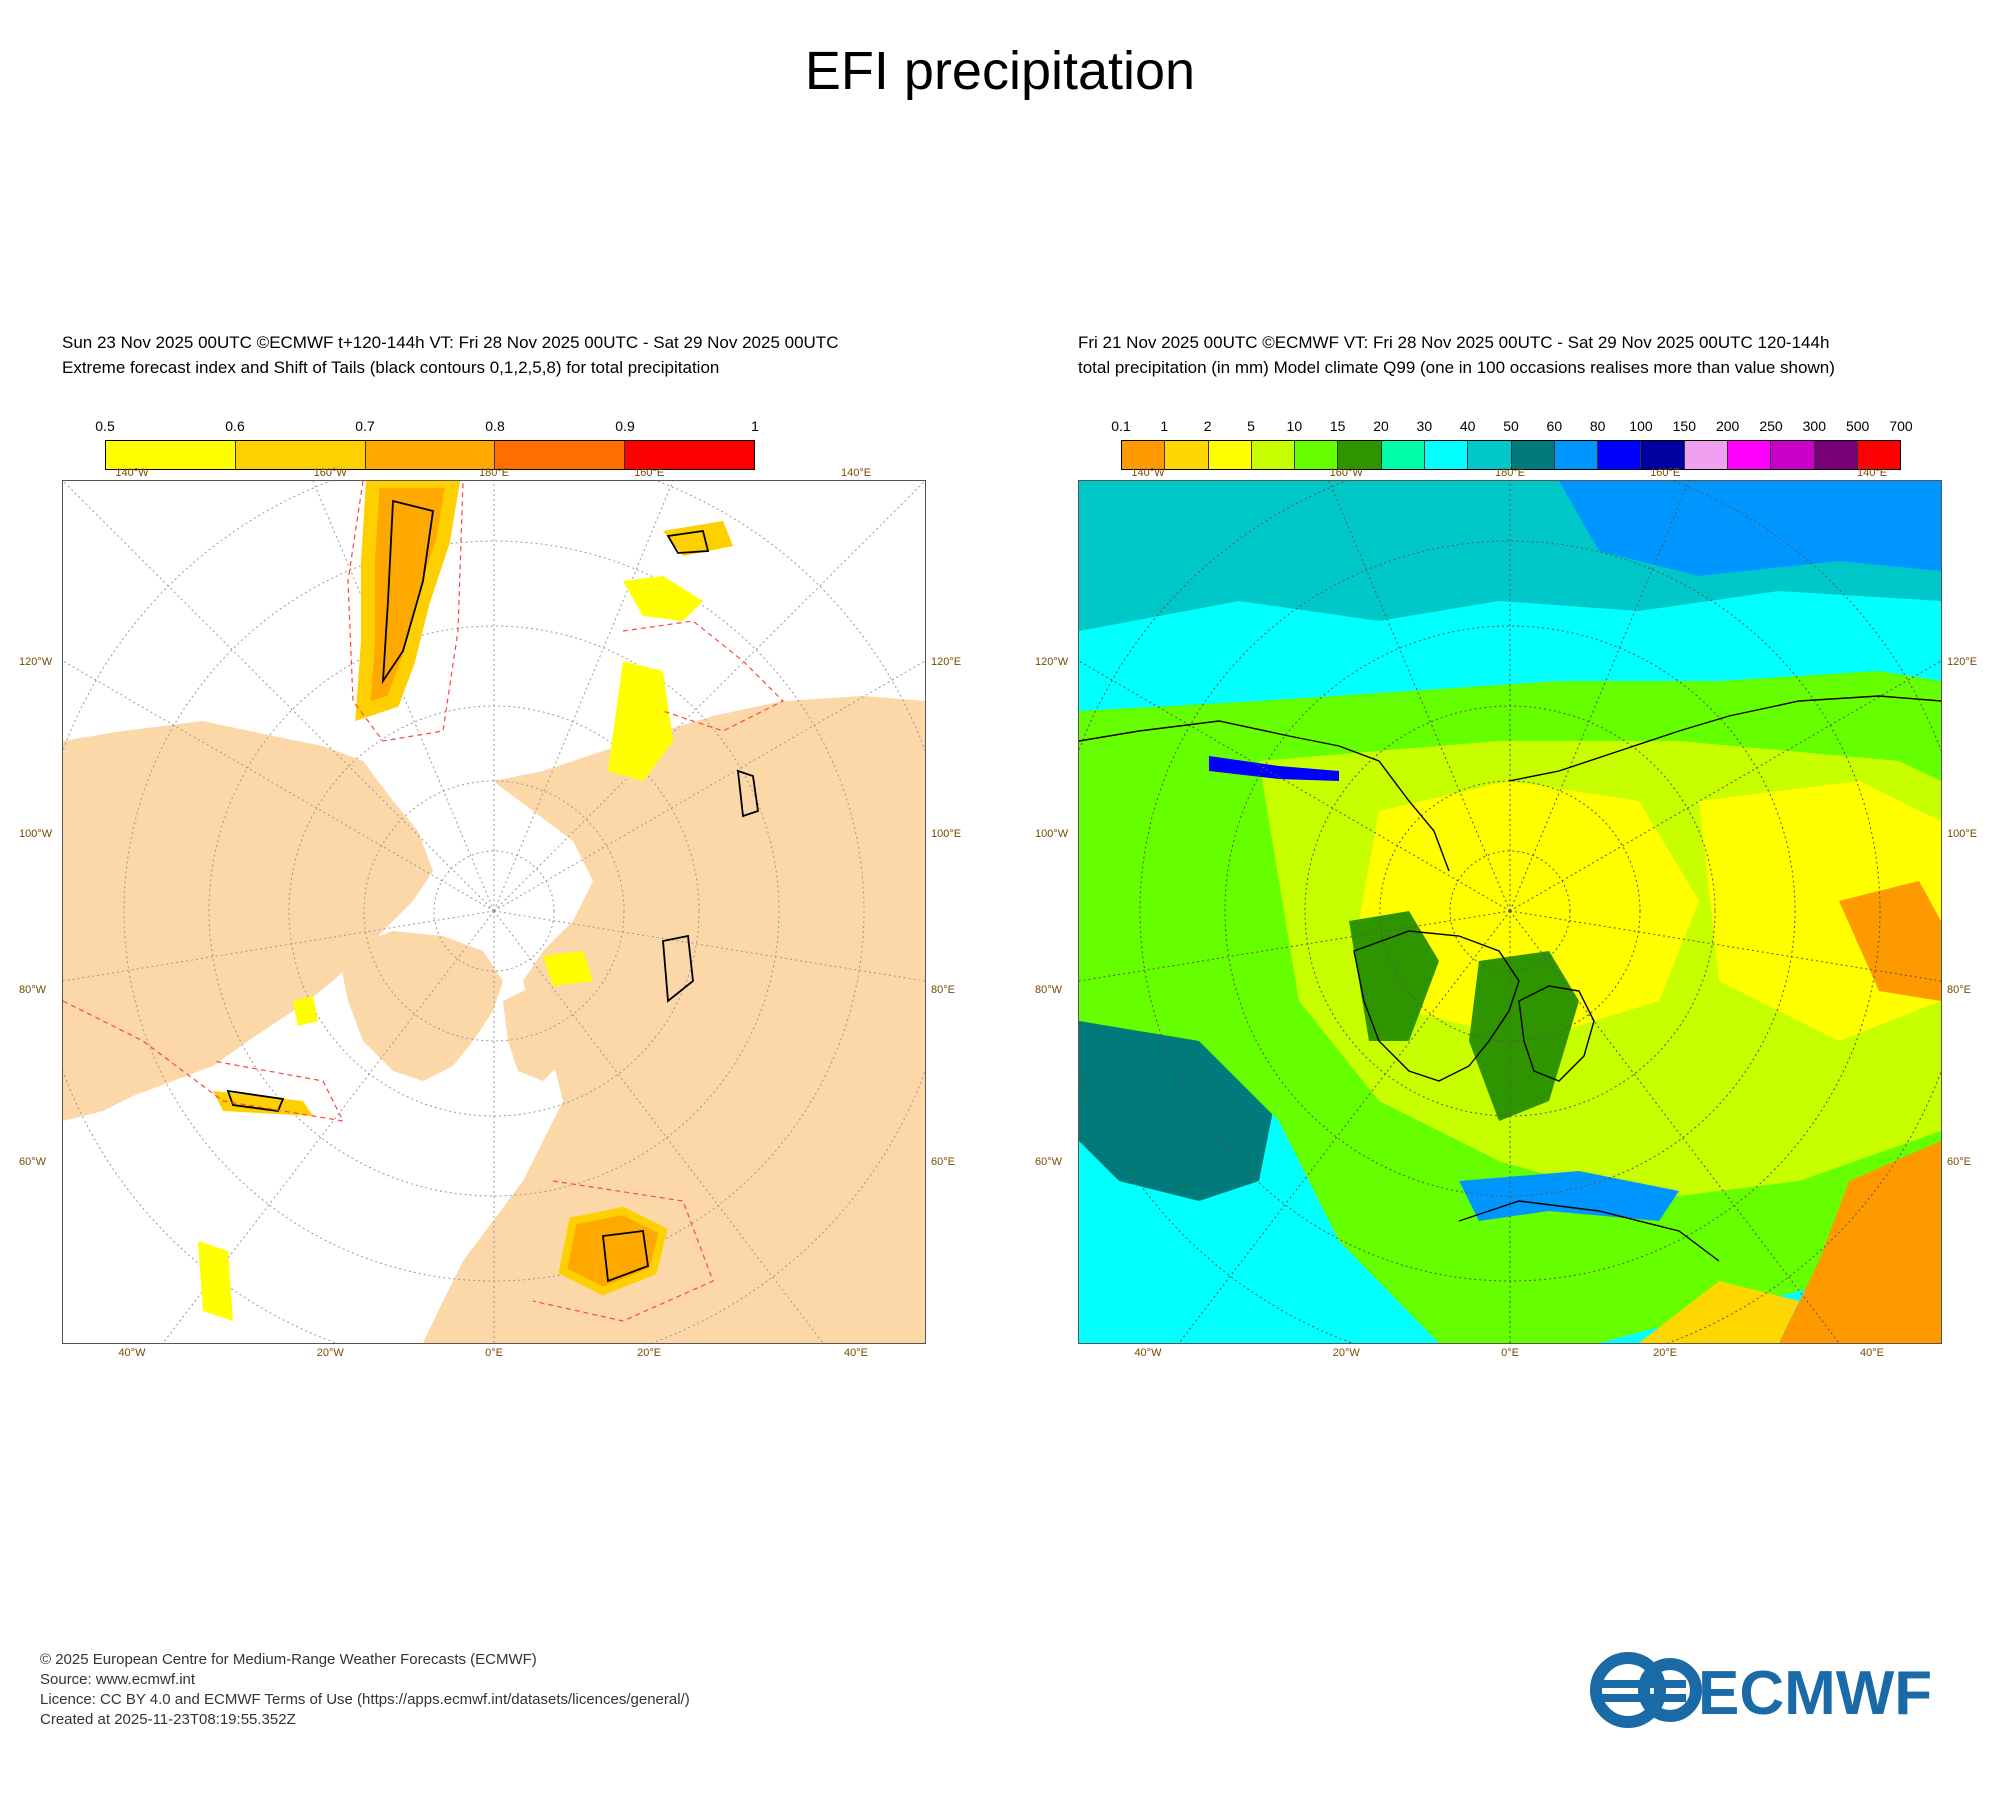 This screenshot has width=2000, height=1800. Describe the element at coordinates (1529, 911) in the screenshot. I see `precip-arctic-yellow` at that location.